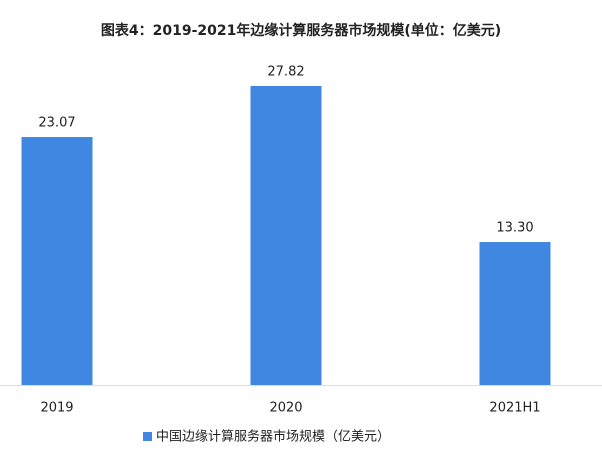 The height and width of the screenshot is (450, 602). Describe the element at coordinates (147, 436) in the screenshot. I see `legend-swatch` at that location.